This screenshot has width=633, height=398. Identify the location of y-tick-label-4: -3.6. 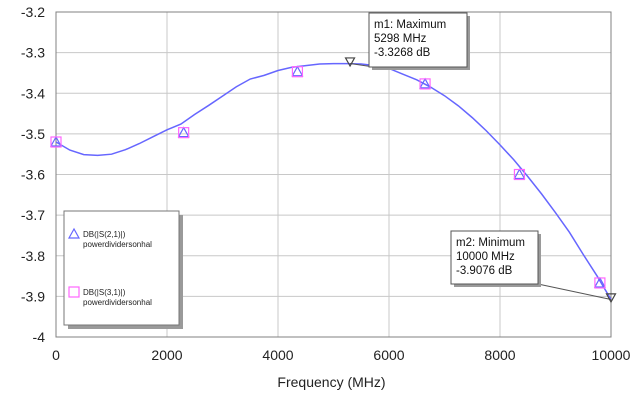
(33, 175).